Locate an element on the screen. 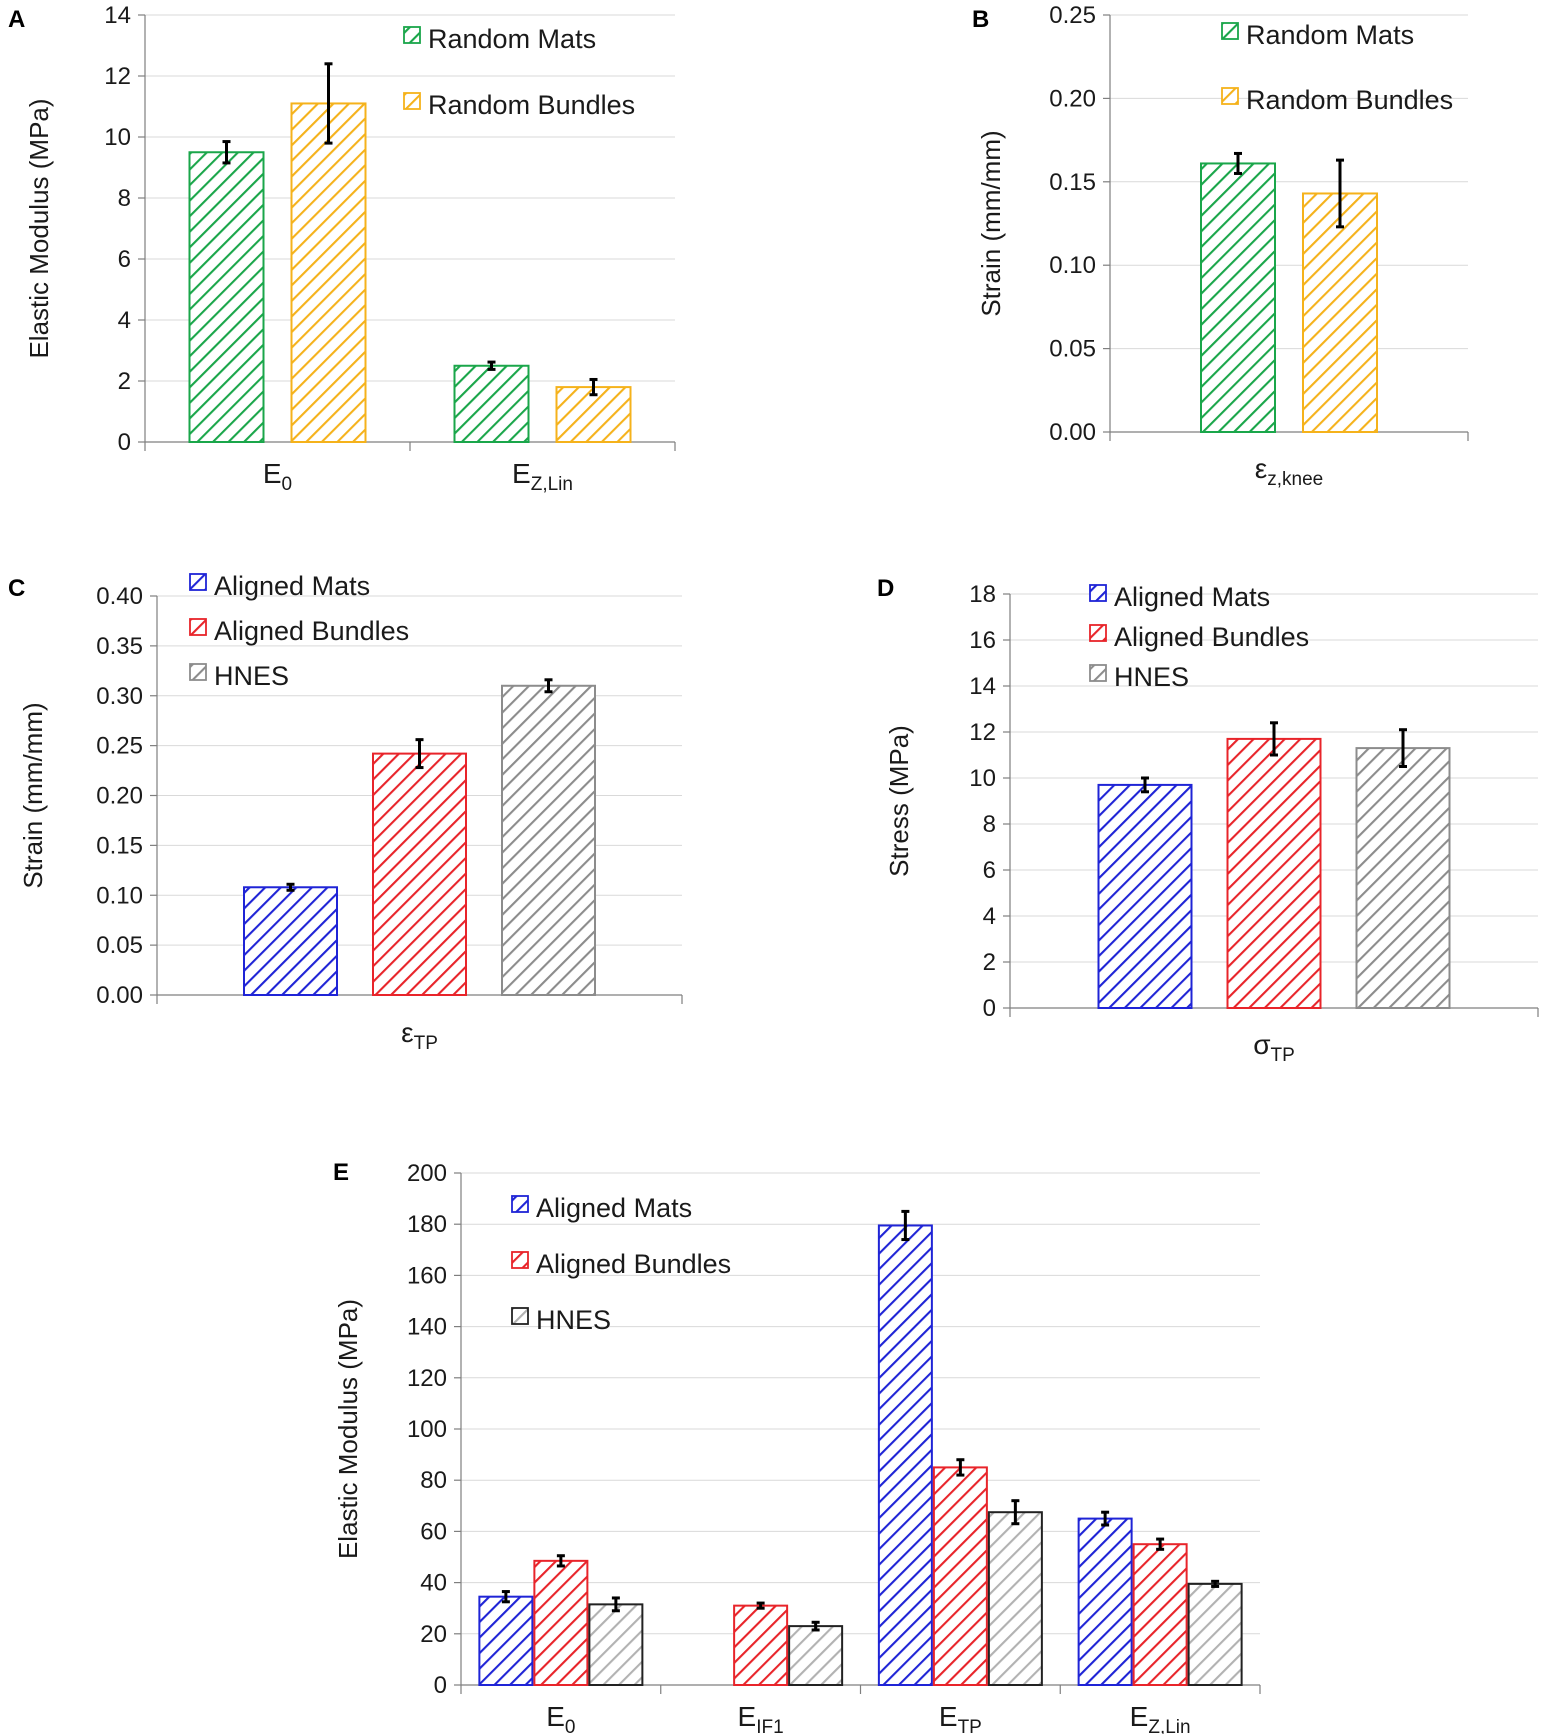 The width and height of the screenshot is (1541, 1734). legend-label: Random Bundles is located at coordinates (1349, 100).